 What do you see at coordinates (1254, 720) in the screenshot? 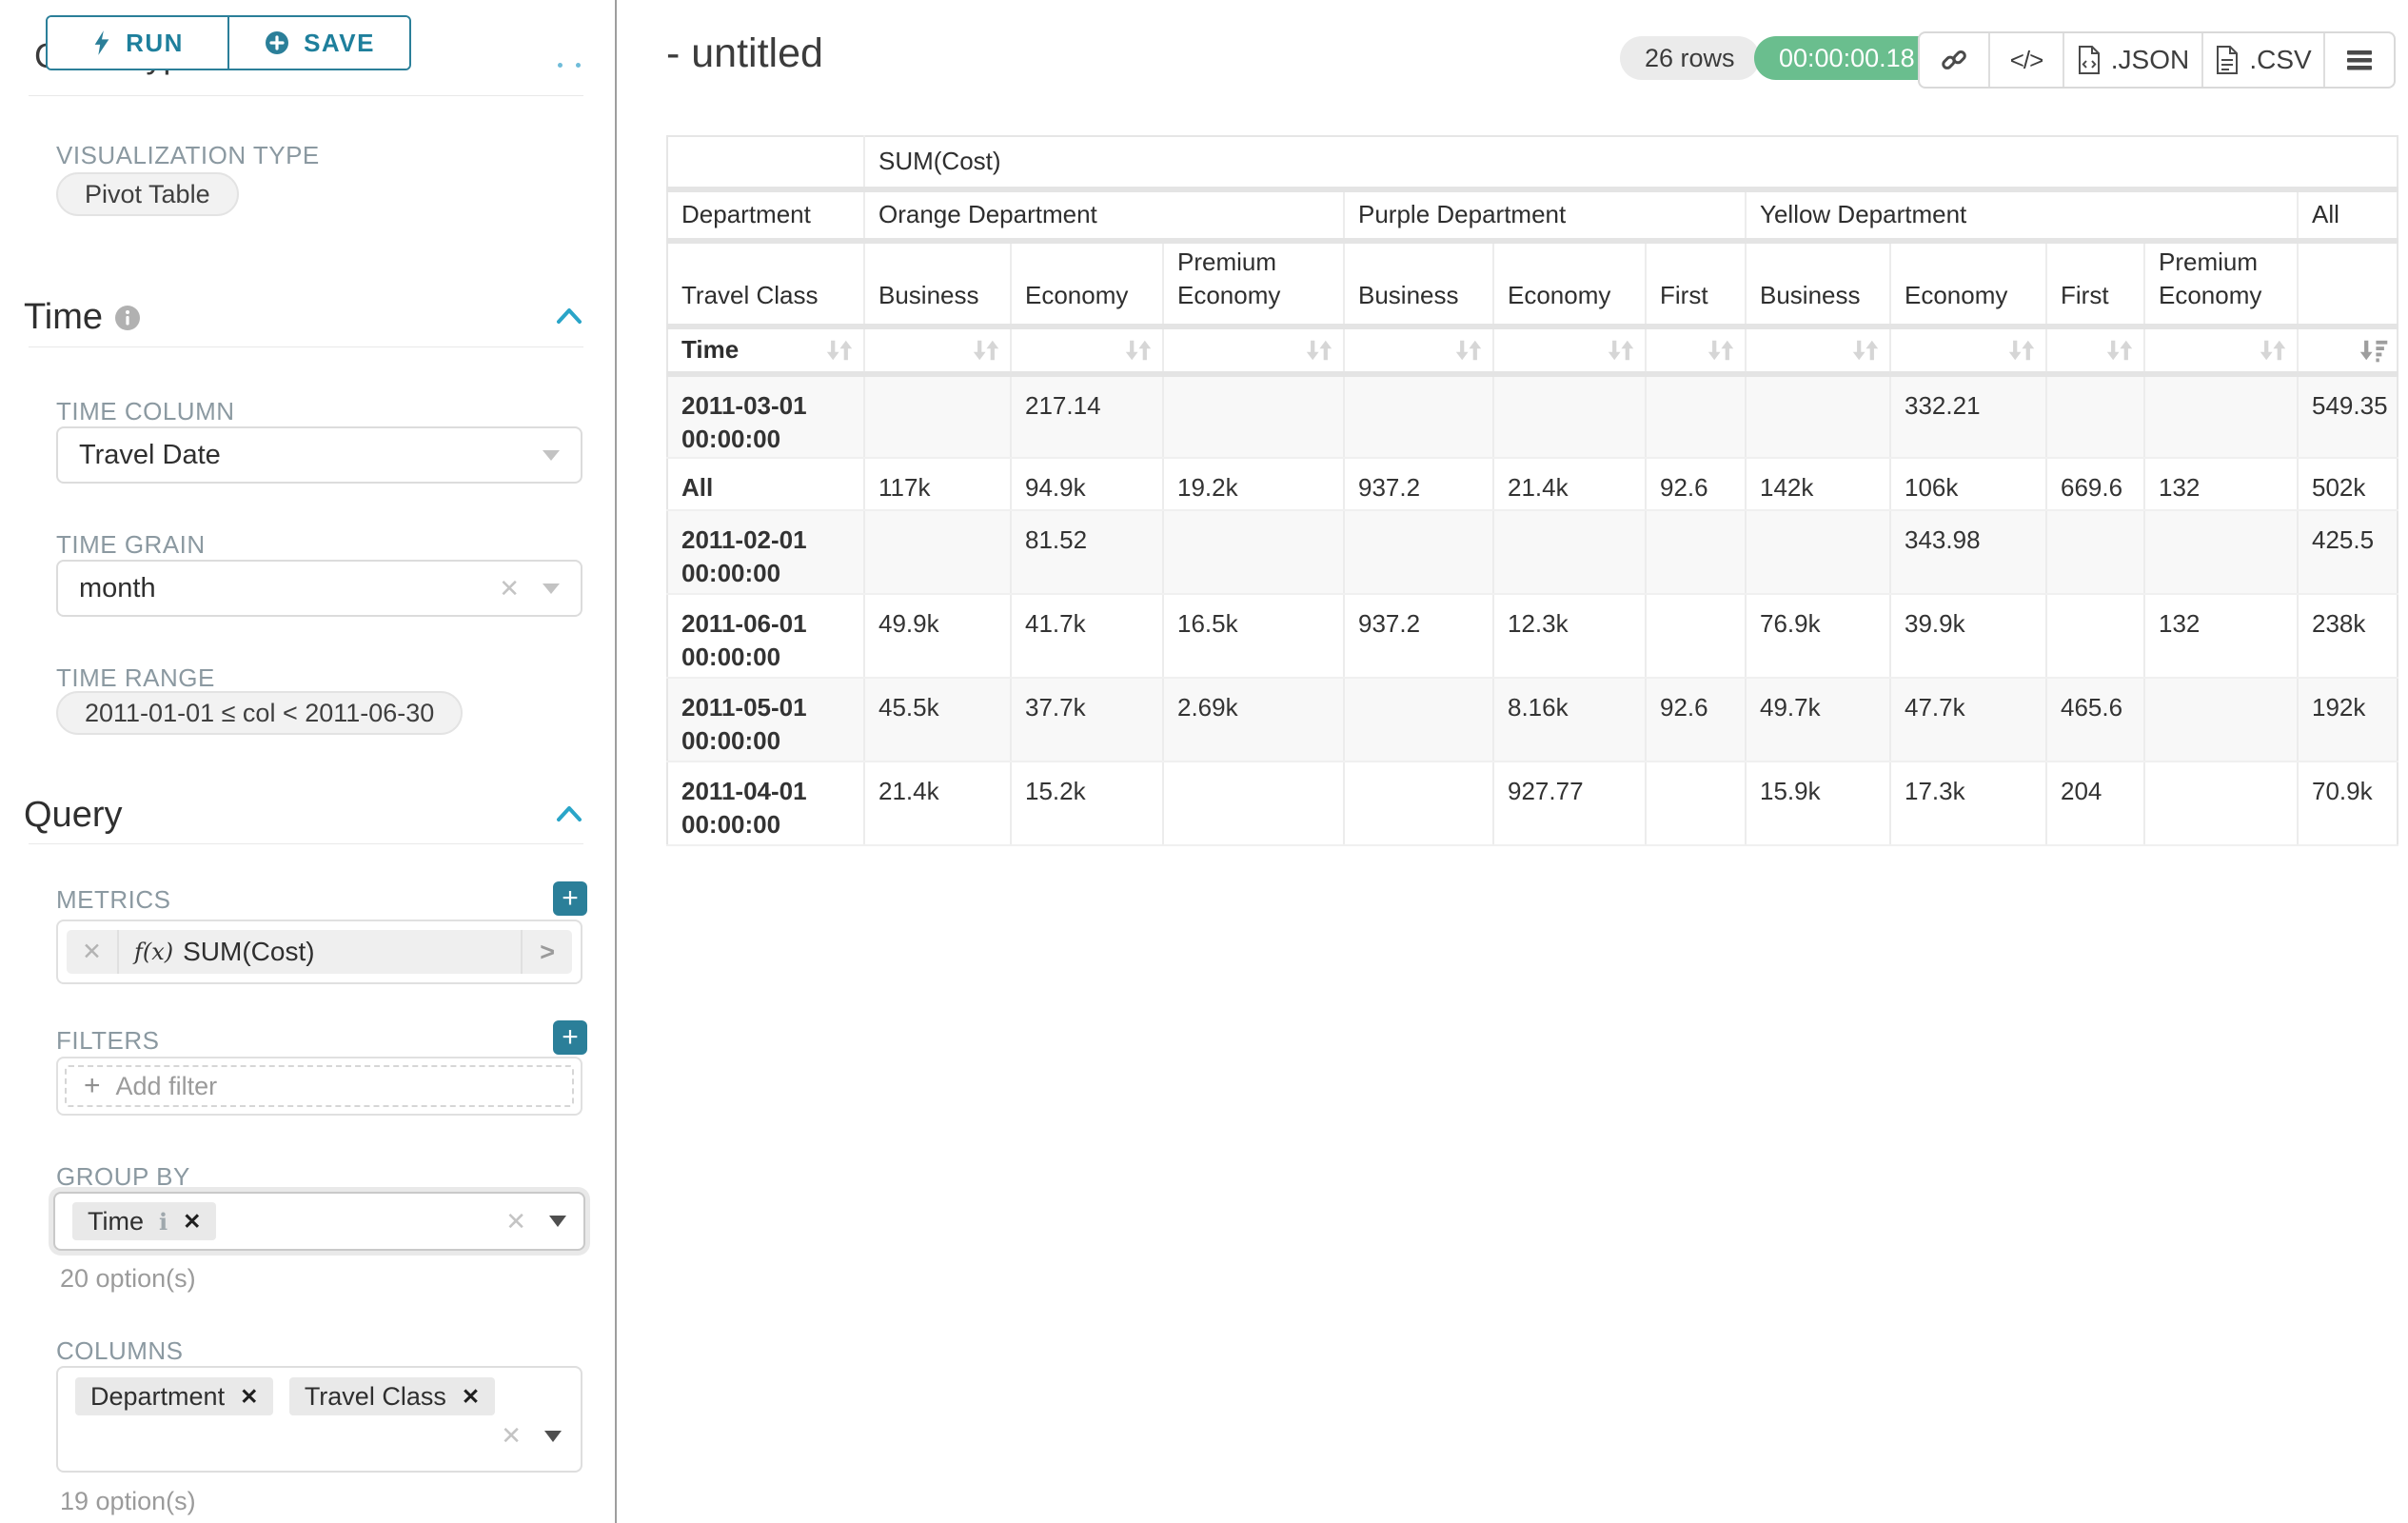
I see `value-cell: 2.69k` at bounding box center [1254, 720].